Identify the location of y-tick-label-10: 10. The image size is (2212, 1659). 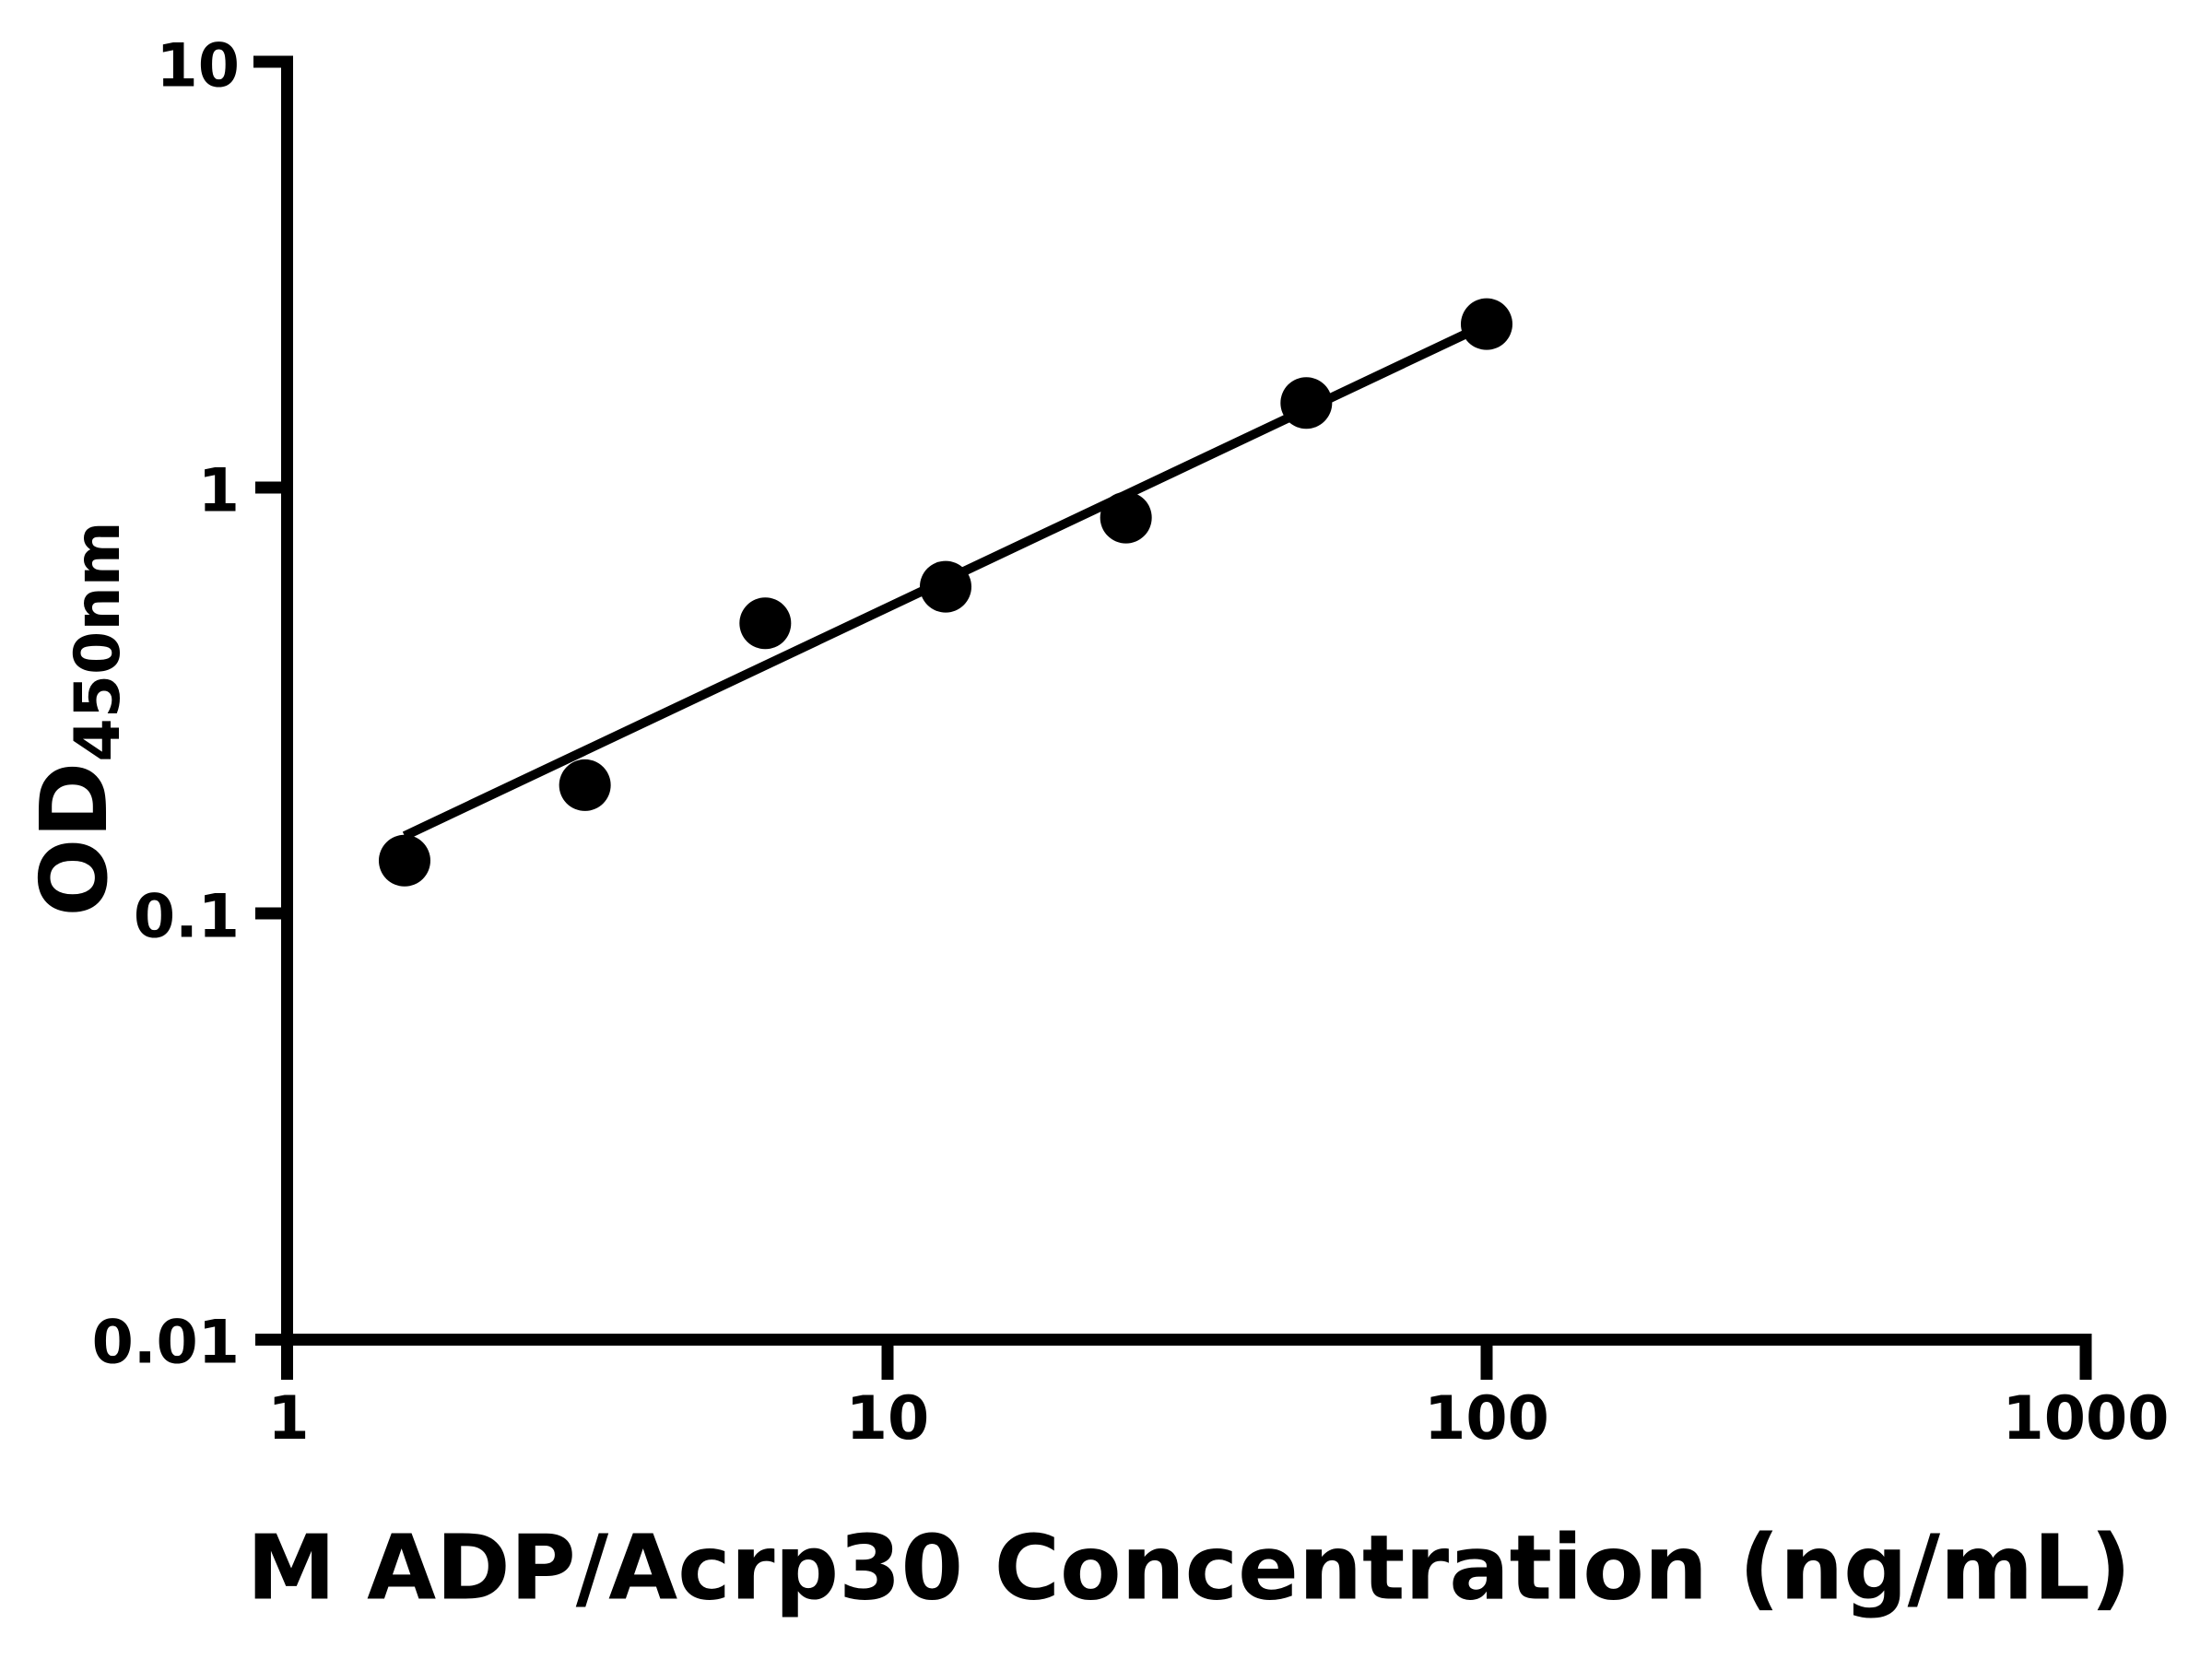
(198, 66).